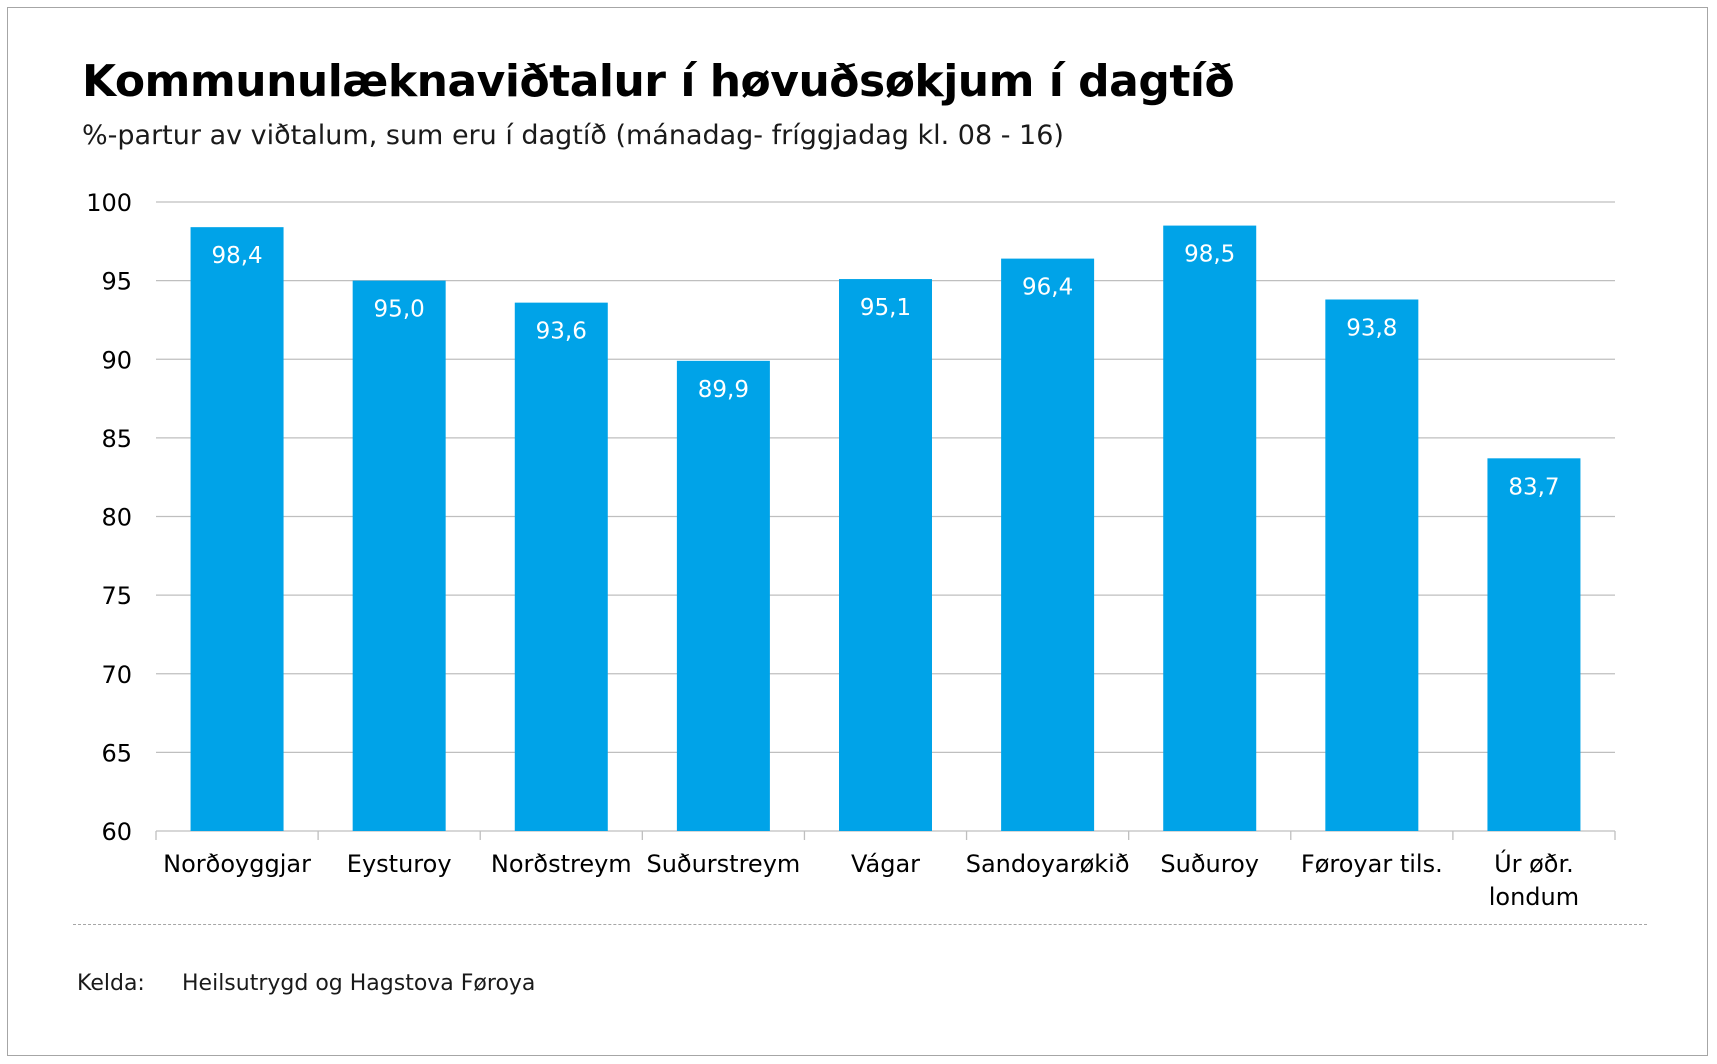 The height and width of the screenshot is (1064, 1717). What do you see at coordinates (116, 753) in the screenshot?
I see `y-tick-label: 65` at bounding box center [116, 753].